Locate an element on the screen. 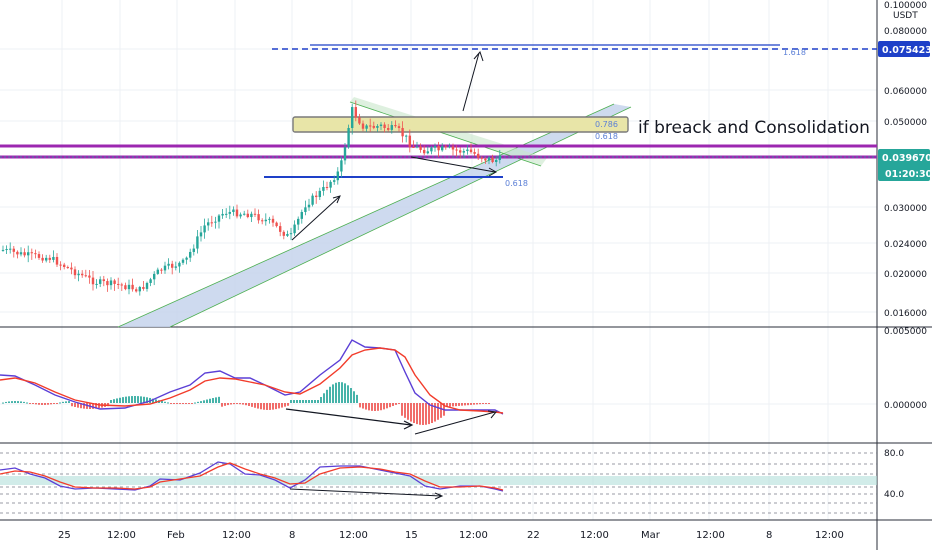 The width and height of the screenshot is (932, 550). time-label-12: 8 is located at coordinates (769, 535).